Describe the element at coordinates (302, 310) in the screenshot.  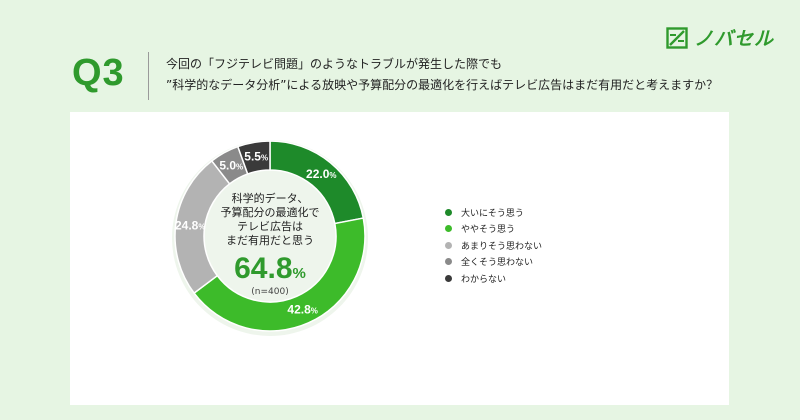
I see `slice-value-label-2: 42.8%` at that location.